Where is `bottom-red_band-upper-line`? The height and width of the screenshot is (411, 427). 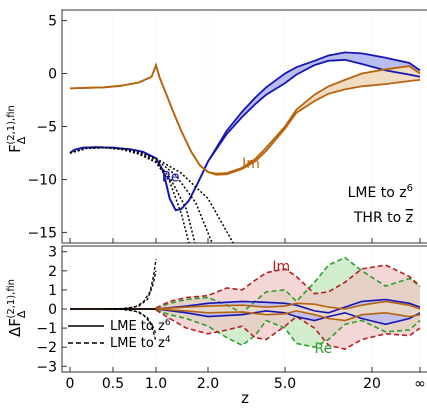
bottom-red_band-upper-line is located at coordinates (288, 286).